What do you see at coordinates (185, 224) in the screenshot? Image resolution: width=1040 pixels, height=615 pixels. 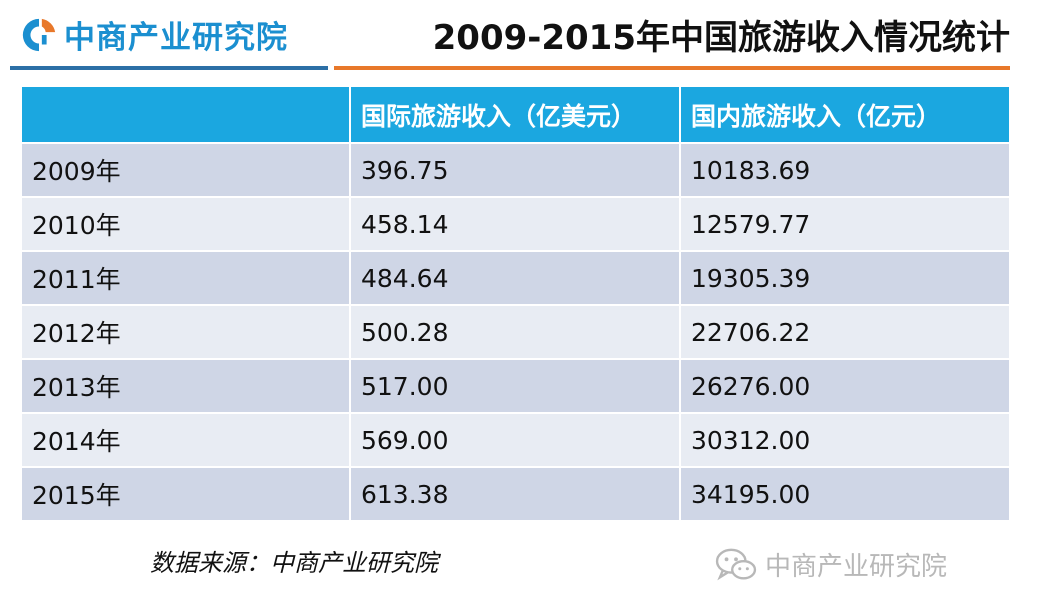 I see `year-cell: 2010年` at bounding box center [185, 224].